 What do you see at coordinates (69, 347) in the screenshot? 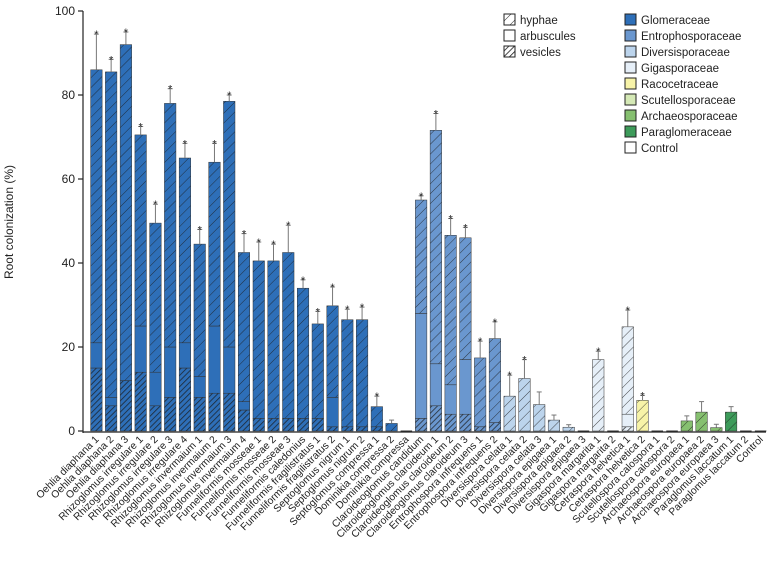
I see `y-tick-label: 20` at bounding box center [69, 347].